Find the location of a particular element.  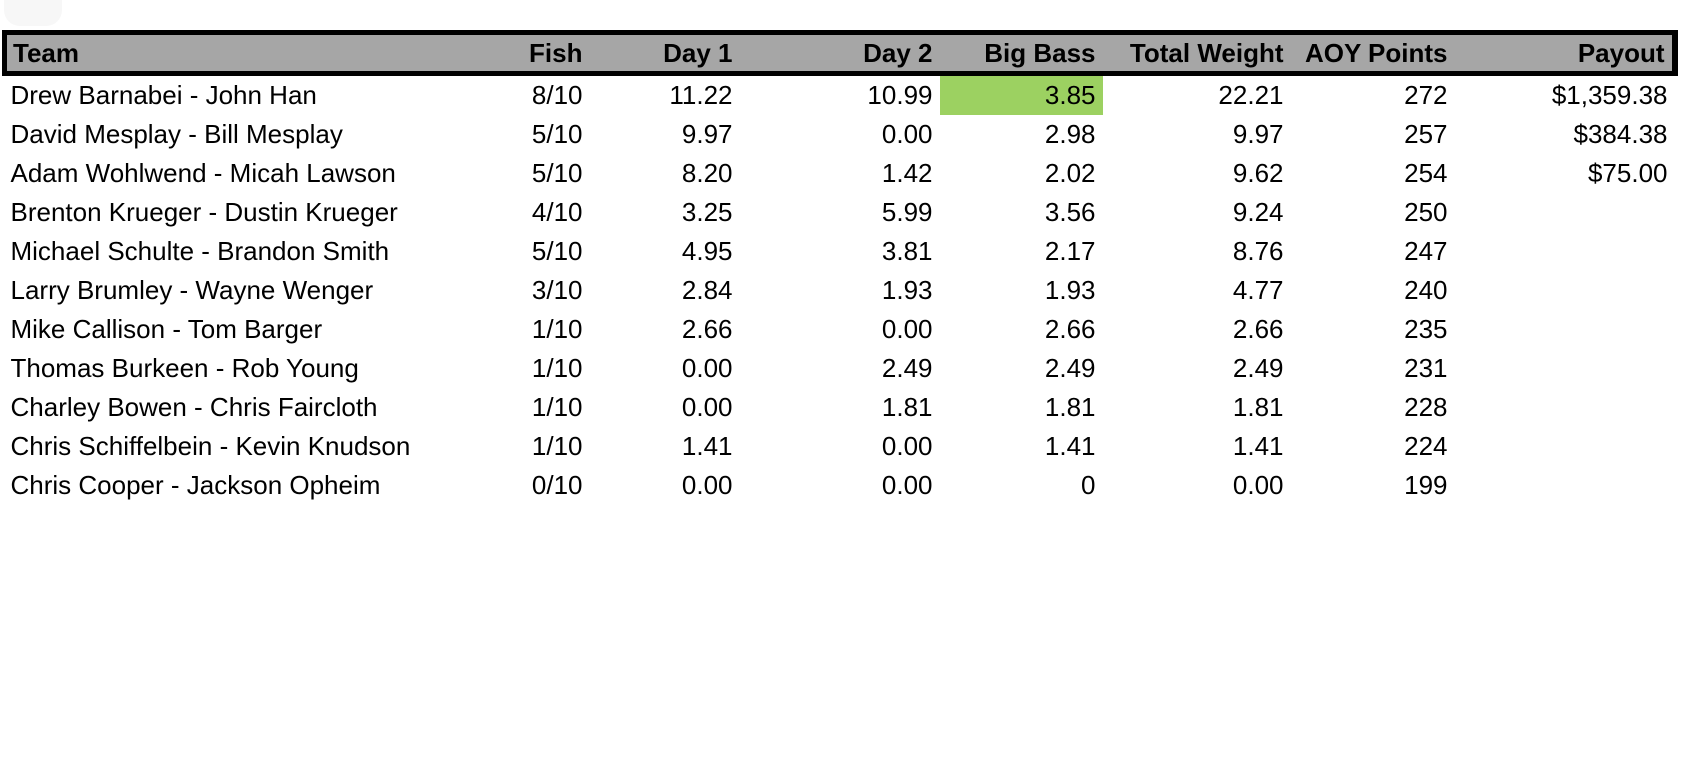

column-header-team: Team is located at coordinates (218, 53).